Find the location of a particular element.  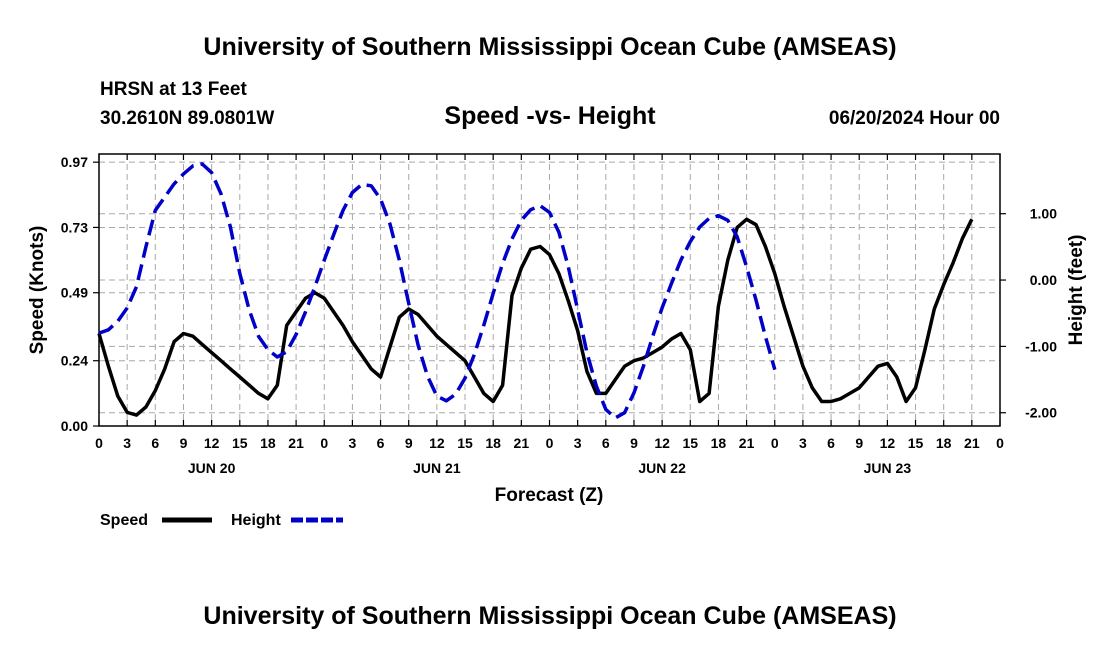

y-axis-right-label: Height (feet) is located at coordinates (1076, 290).